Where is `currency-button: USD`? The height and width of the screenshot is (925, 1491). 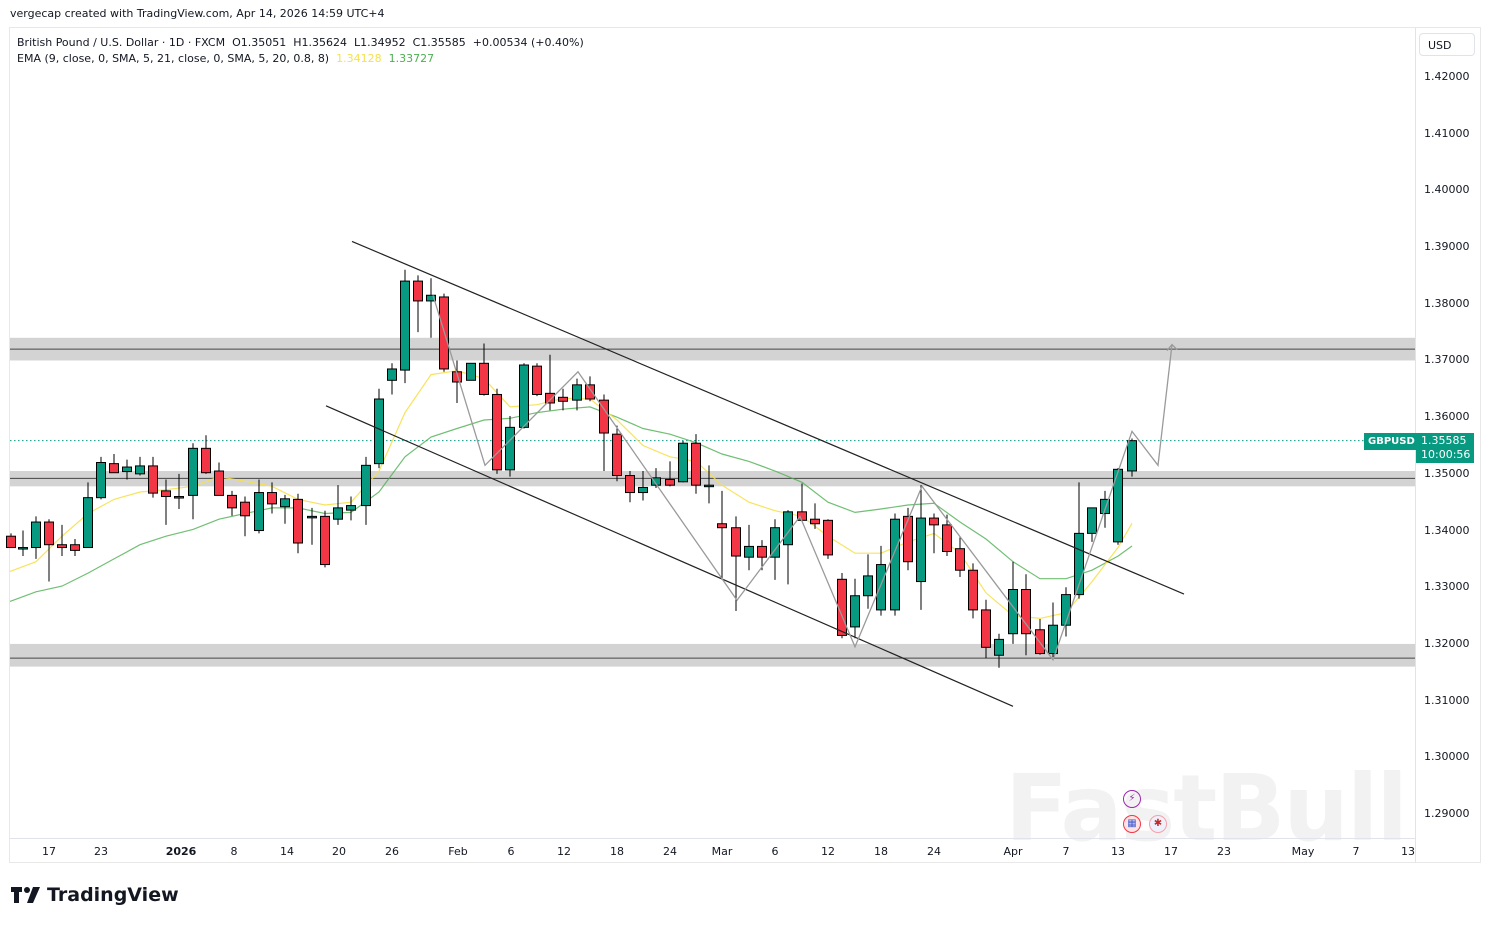 currency-button: USD is located at coordinates (1447, 44).